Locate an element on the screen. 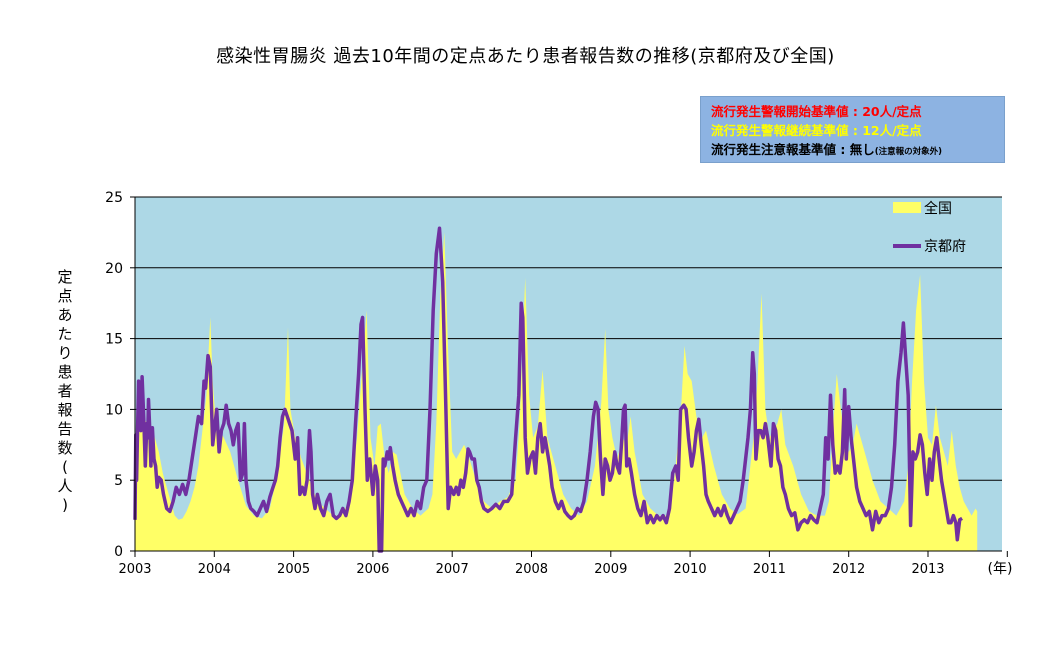 This screenshot has width=1051, height=667. y-axis-label-char: 報 is located at coordinates (65, 410).